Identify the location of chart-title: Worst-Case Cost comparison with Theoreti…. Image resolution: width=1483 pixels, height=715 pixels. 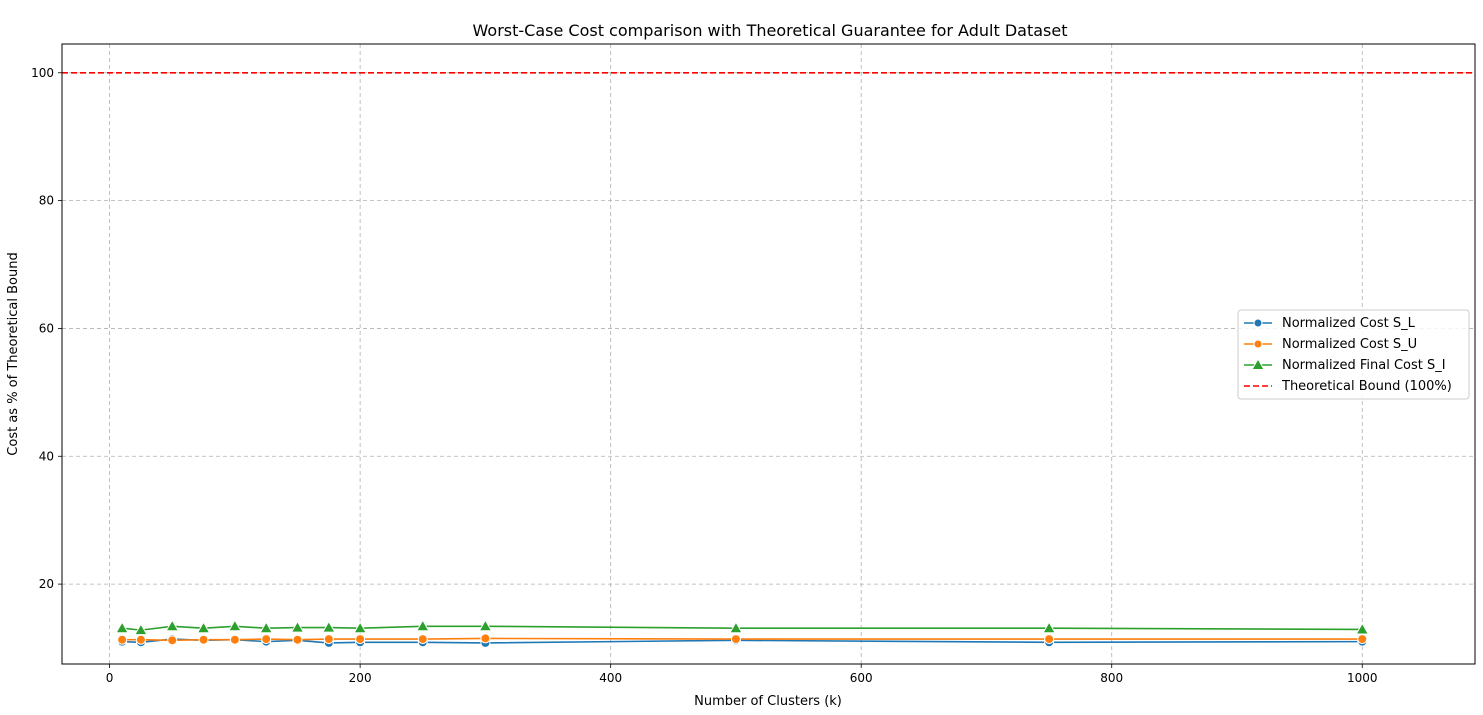
(770, 30).